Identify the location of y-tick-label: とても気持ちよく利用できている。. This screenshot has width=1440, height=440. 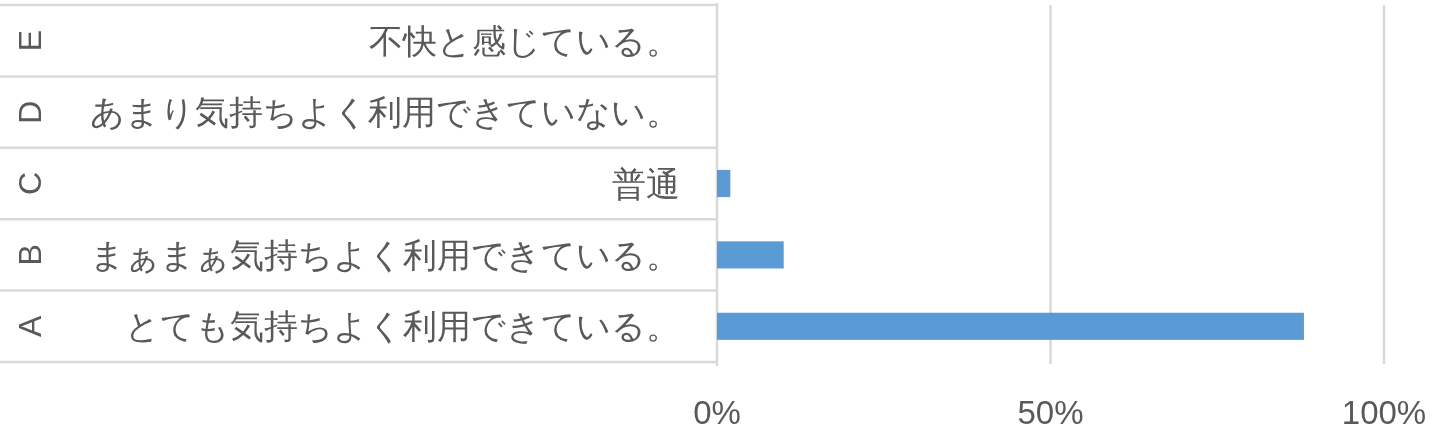
(402, 326).